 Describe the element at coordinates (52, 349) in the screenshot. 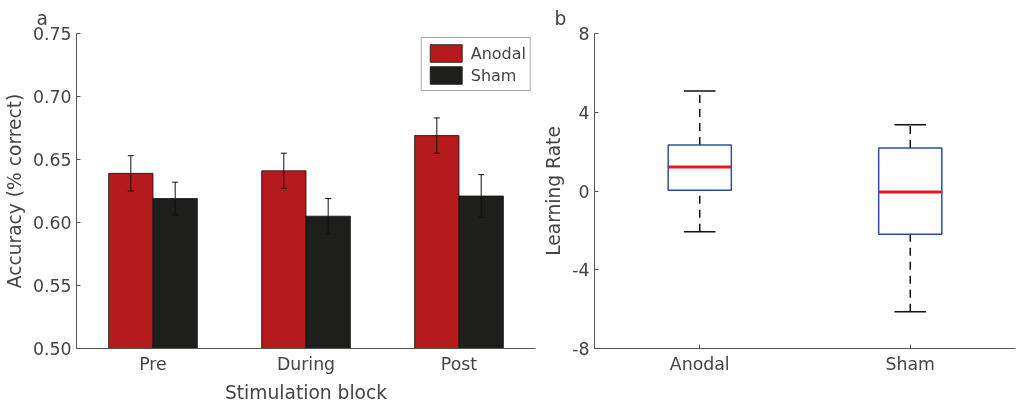

I see `y-tick-label: 0.50` at that location.